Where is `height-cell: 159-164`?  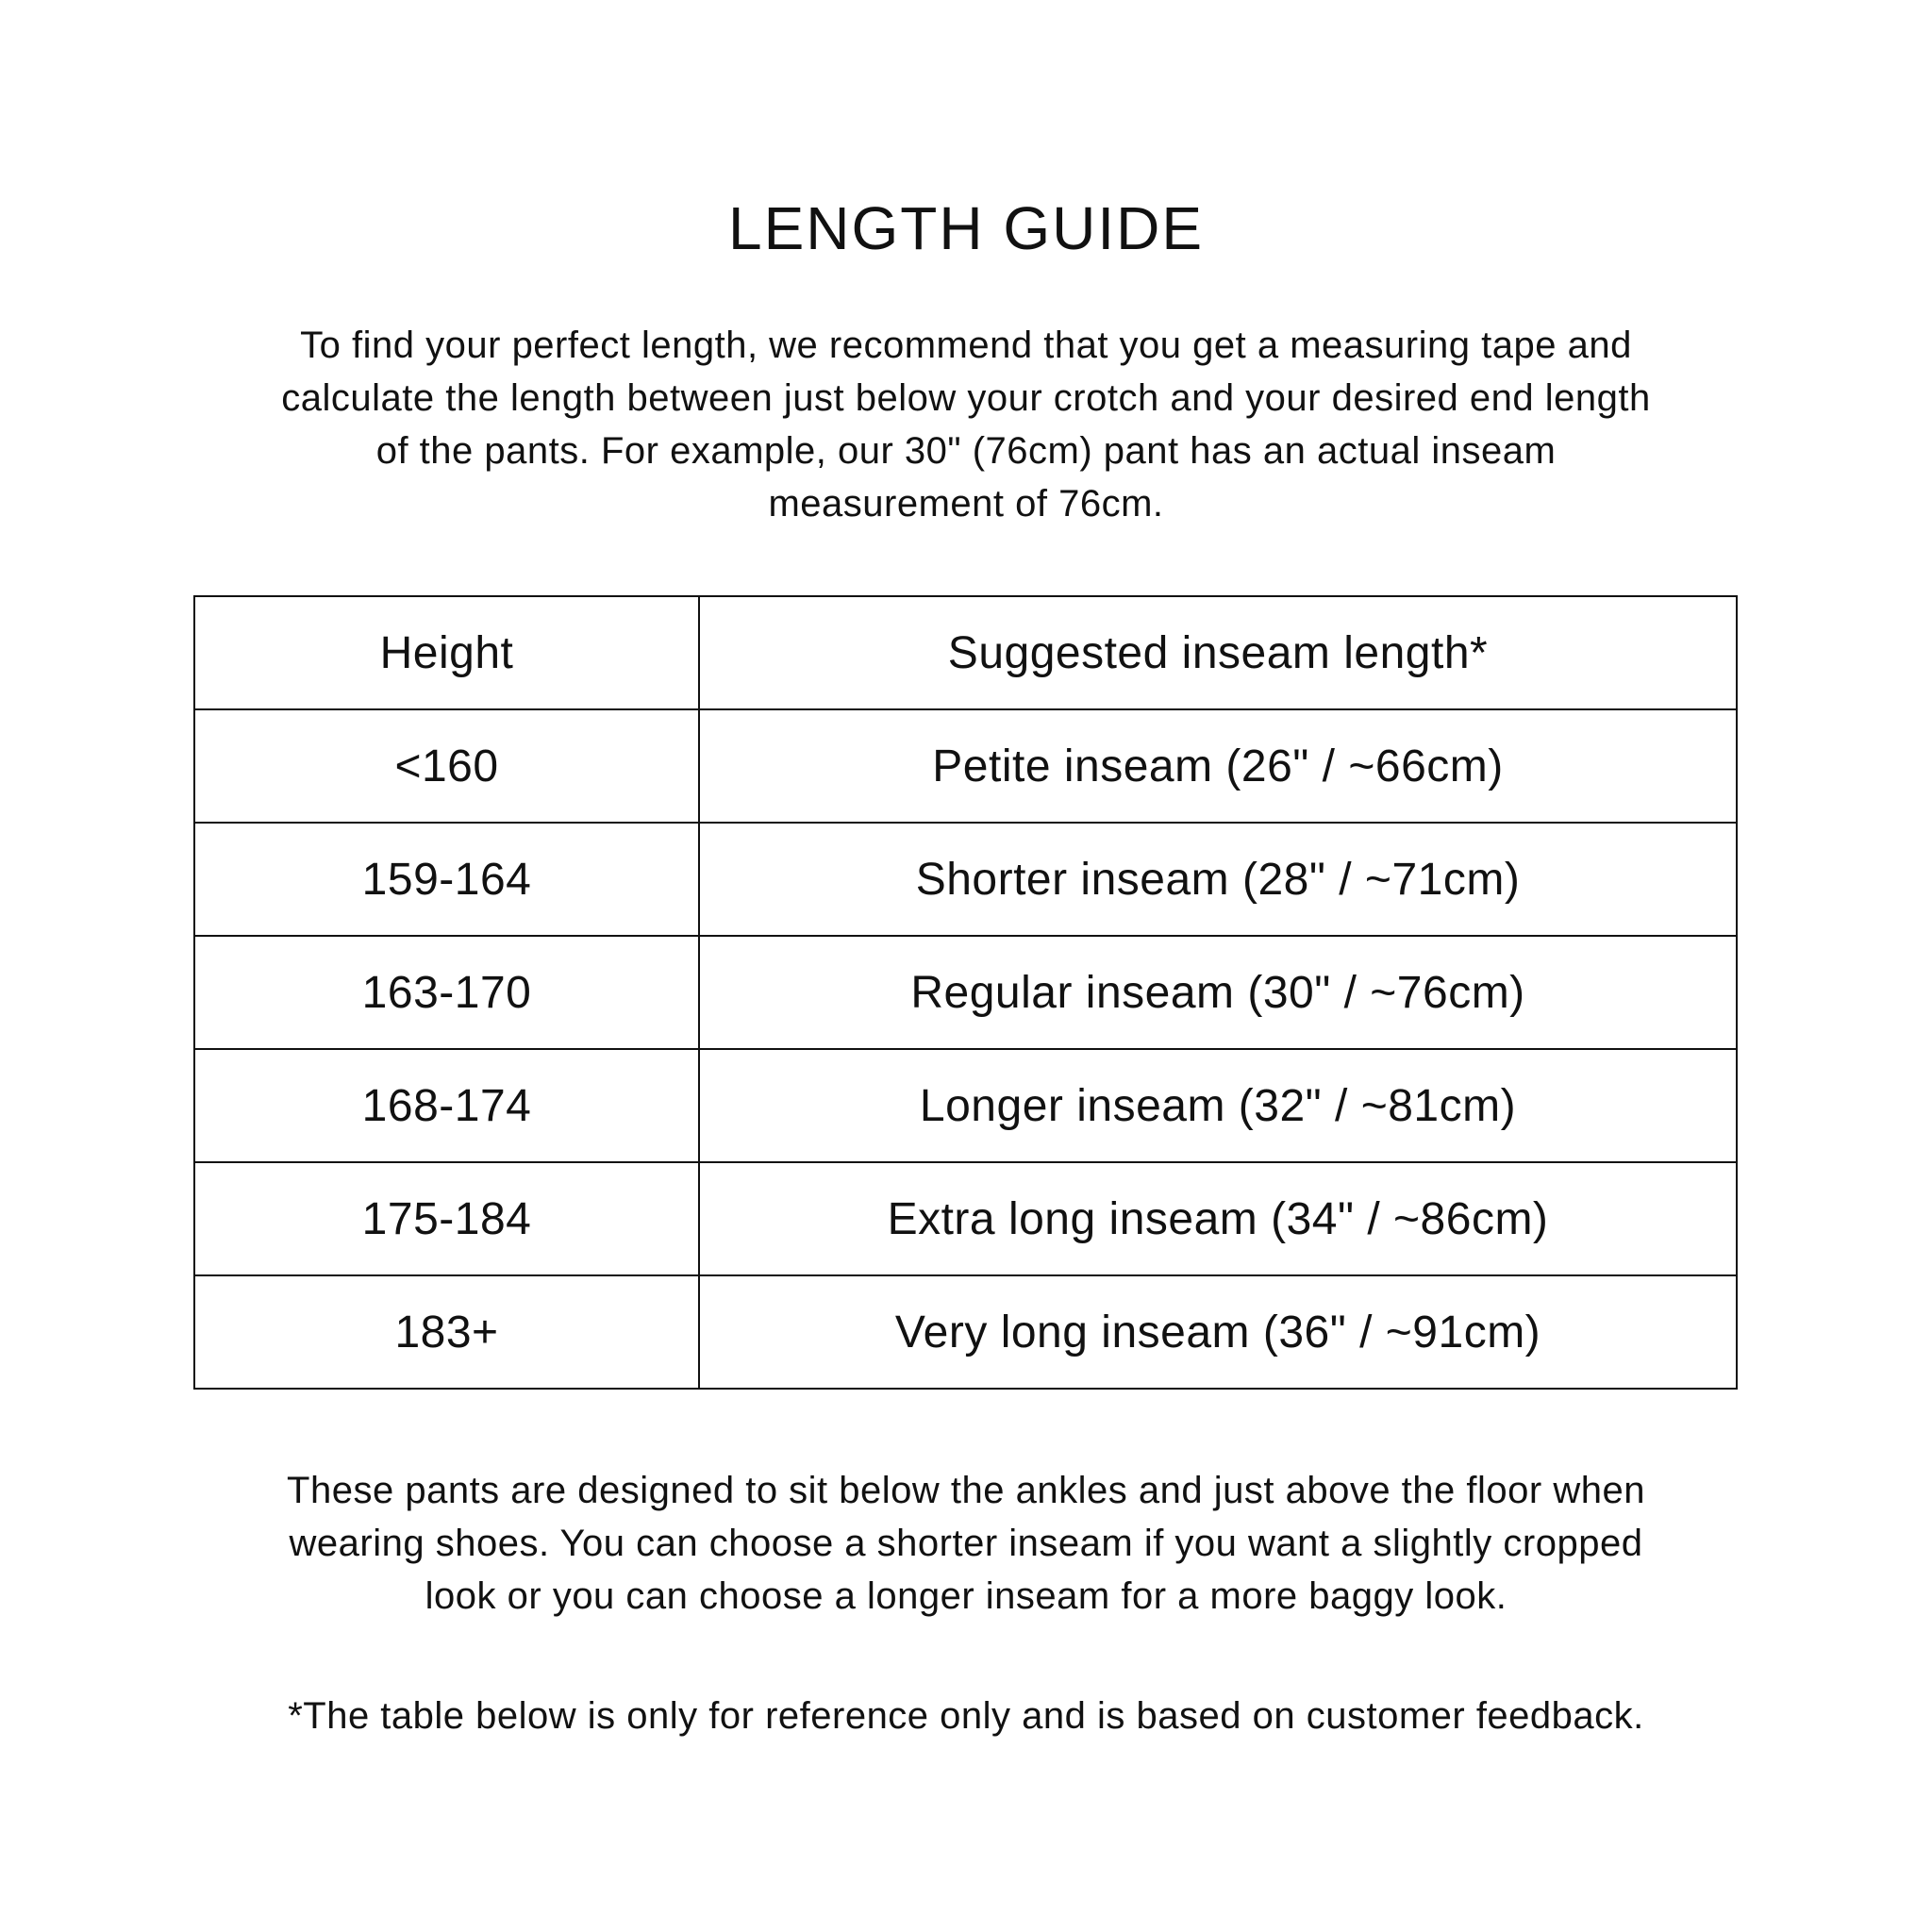
height-cell: 159-164 is located at coordinates (447, 880).